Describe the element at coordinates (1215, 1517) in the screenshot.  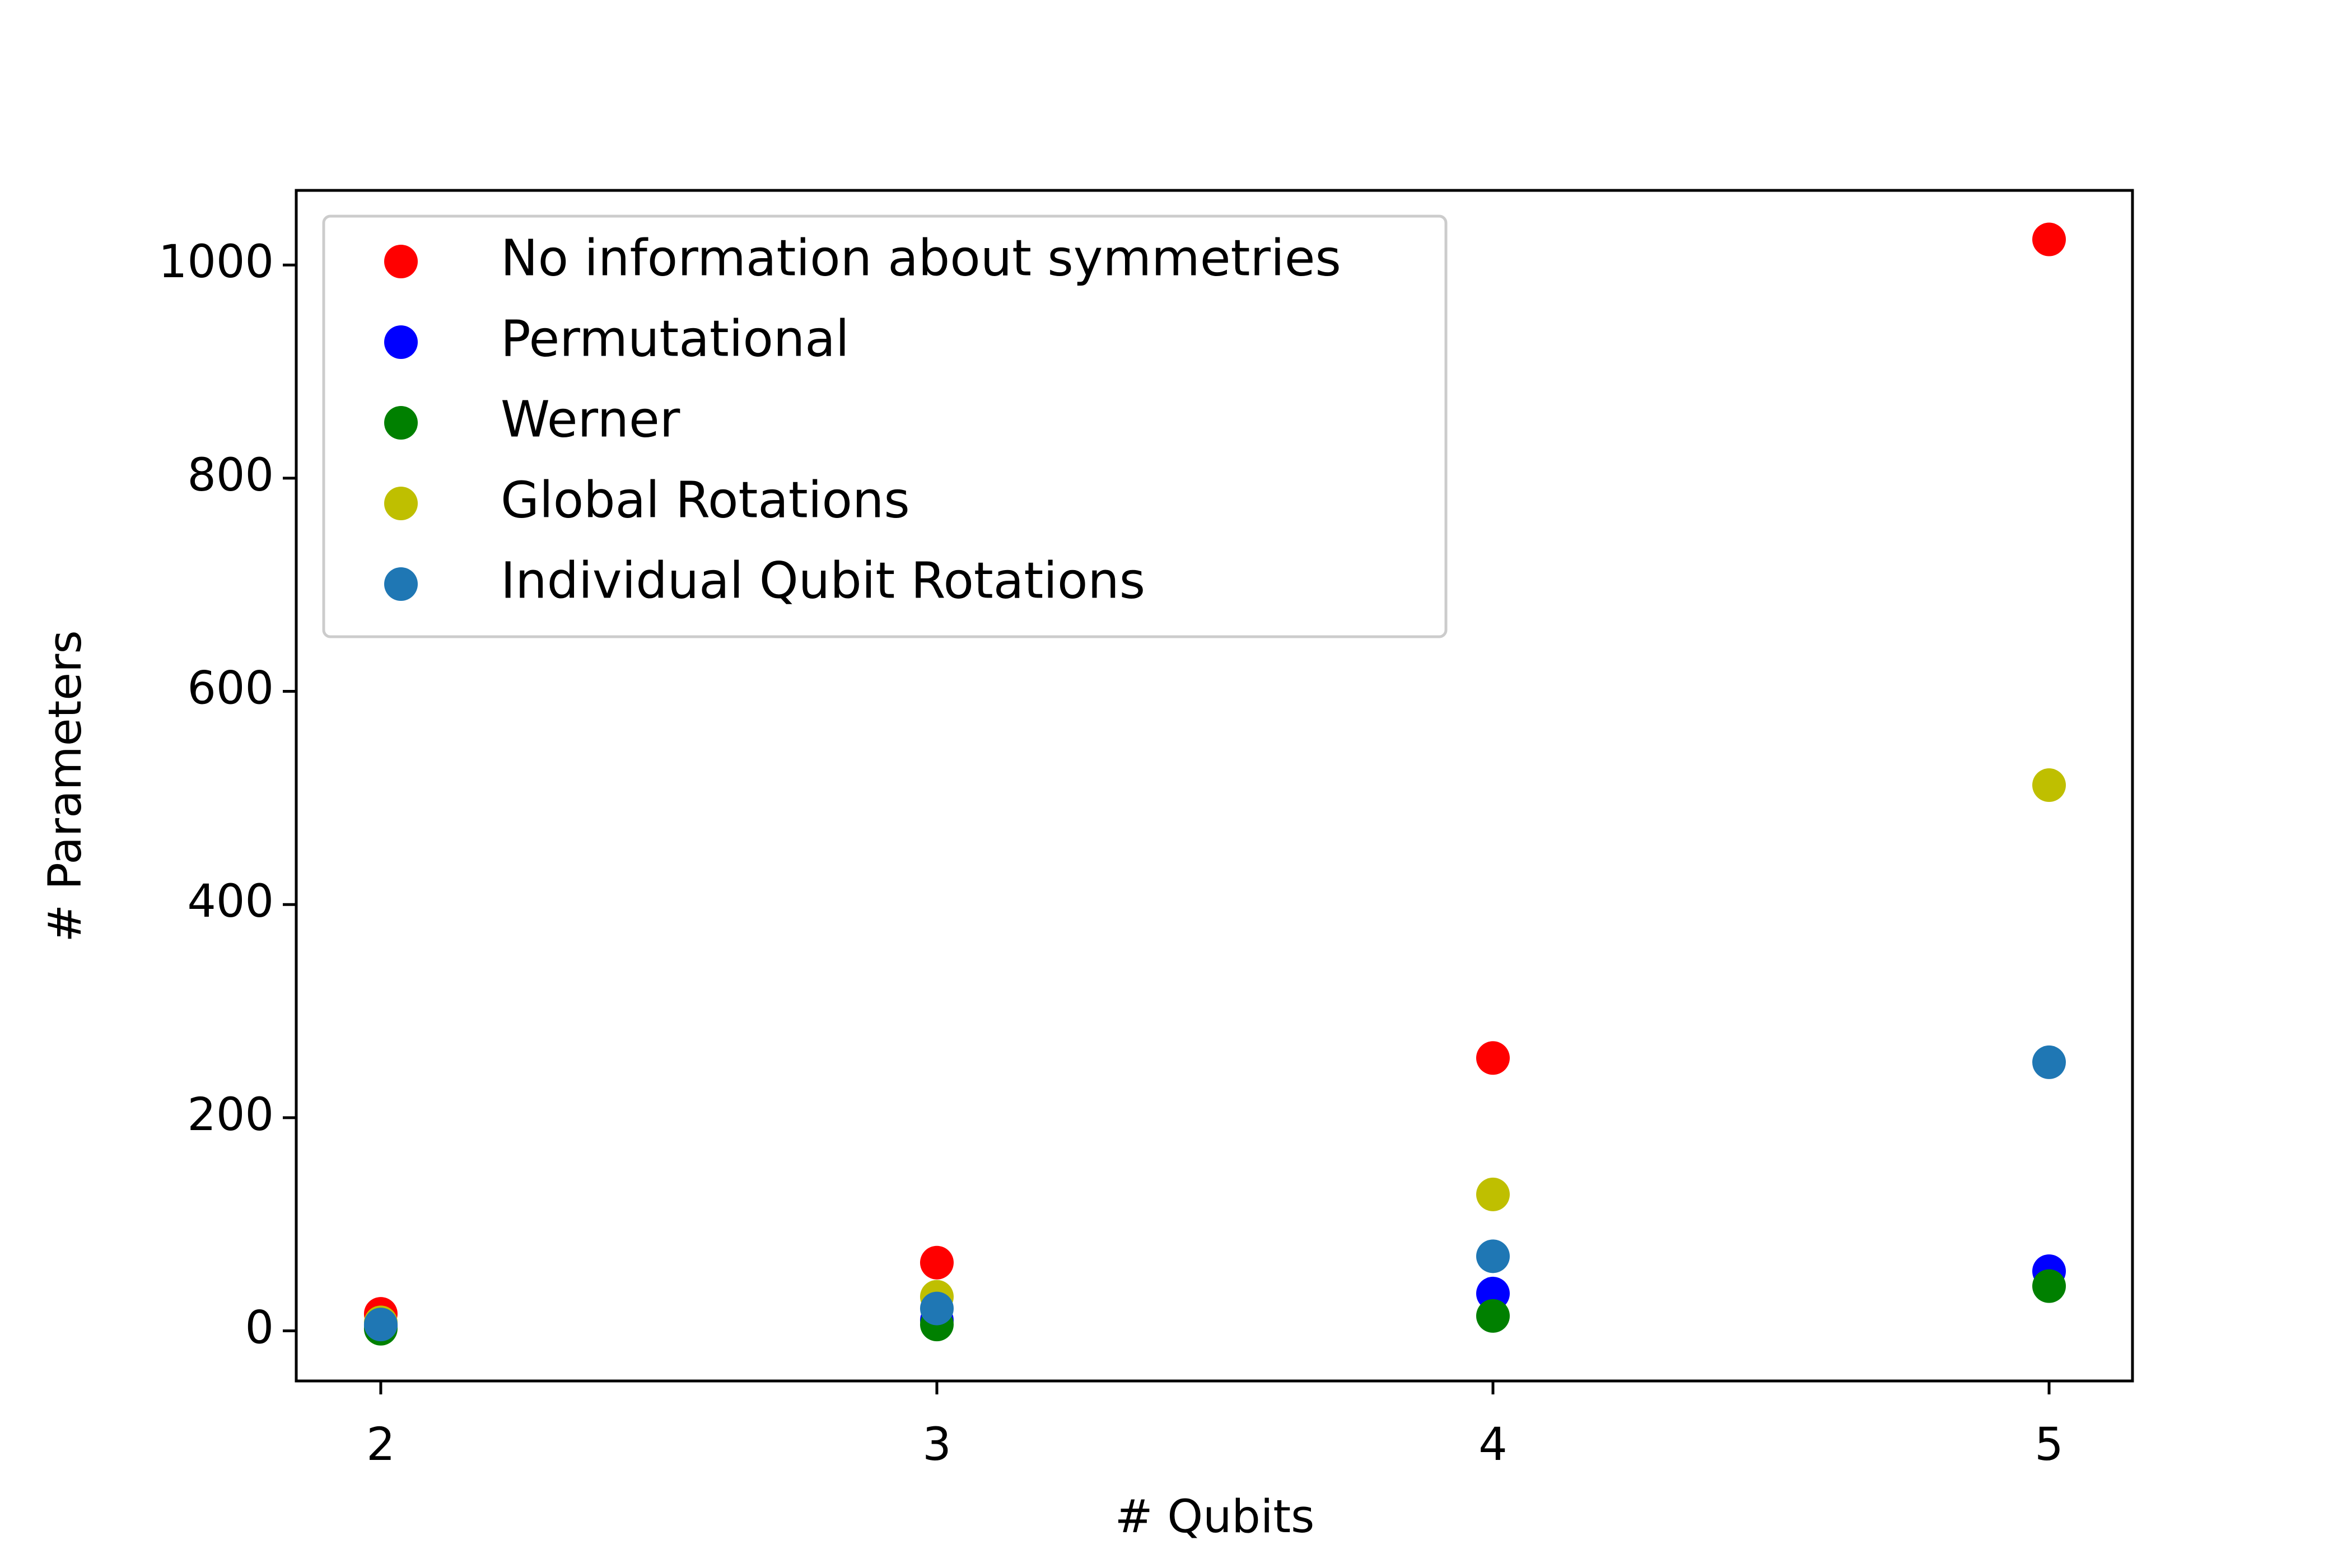
I see `x-axis-label: # Qubits` at that location.